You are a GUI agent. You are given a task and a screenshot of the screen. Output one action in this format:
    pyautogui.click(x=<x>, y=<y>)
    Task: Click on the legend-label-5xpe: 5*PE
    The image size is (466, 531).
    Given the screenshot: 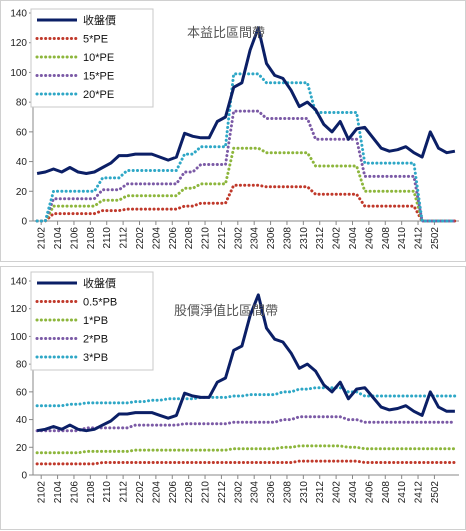 What is the action you would take?
    pyautogui.click(x=95, y=40)
    